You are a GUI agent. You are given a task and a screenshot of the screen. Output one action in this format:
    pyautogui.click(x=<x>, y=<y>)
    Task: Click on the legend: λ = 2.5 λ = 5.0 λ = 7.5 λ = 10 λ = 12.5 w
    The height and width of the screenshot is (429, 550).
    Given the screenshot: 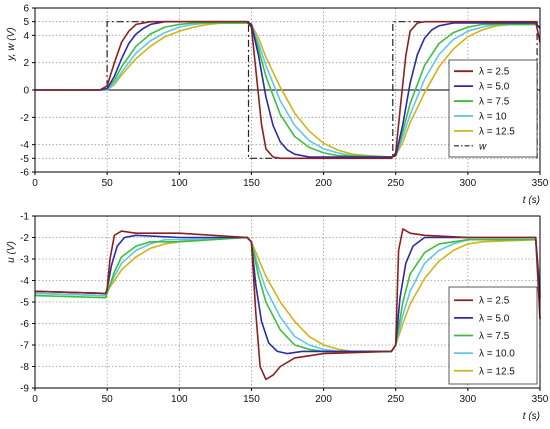 What is the action you would take?
    pyautogui.click(x=493, y=108)
    